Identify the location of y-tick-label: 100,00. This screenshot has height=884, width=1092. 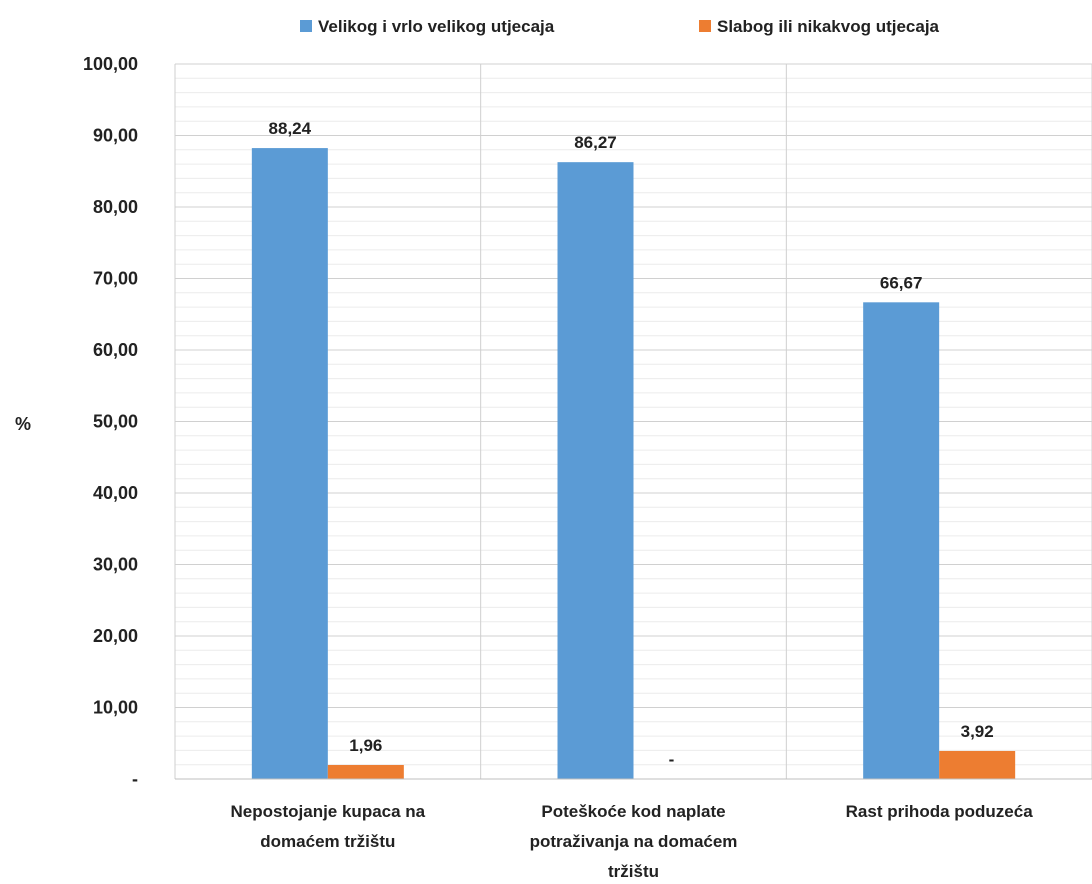
(110, 64).